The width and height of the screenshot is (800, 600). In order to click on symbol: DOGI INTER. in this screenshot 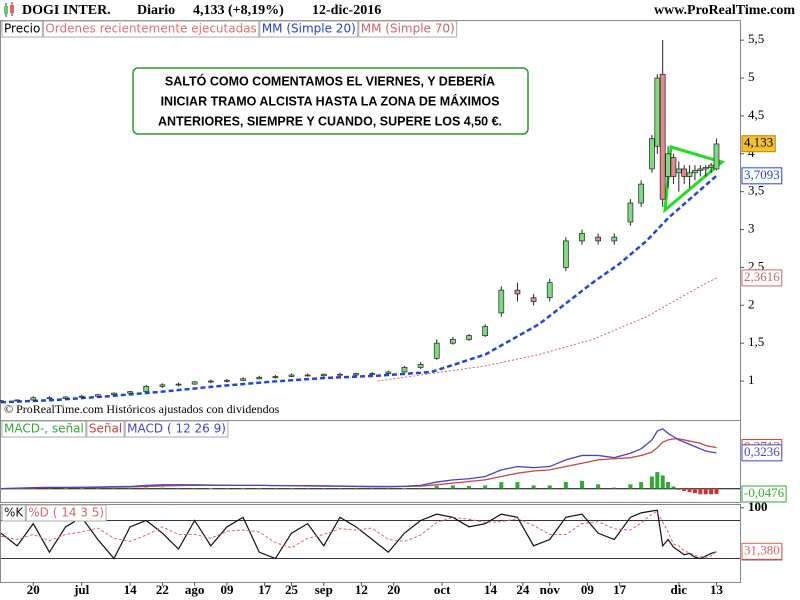, I will do `click(66, 10)`.